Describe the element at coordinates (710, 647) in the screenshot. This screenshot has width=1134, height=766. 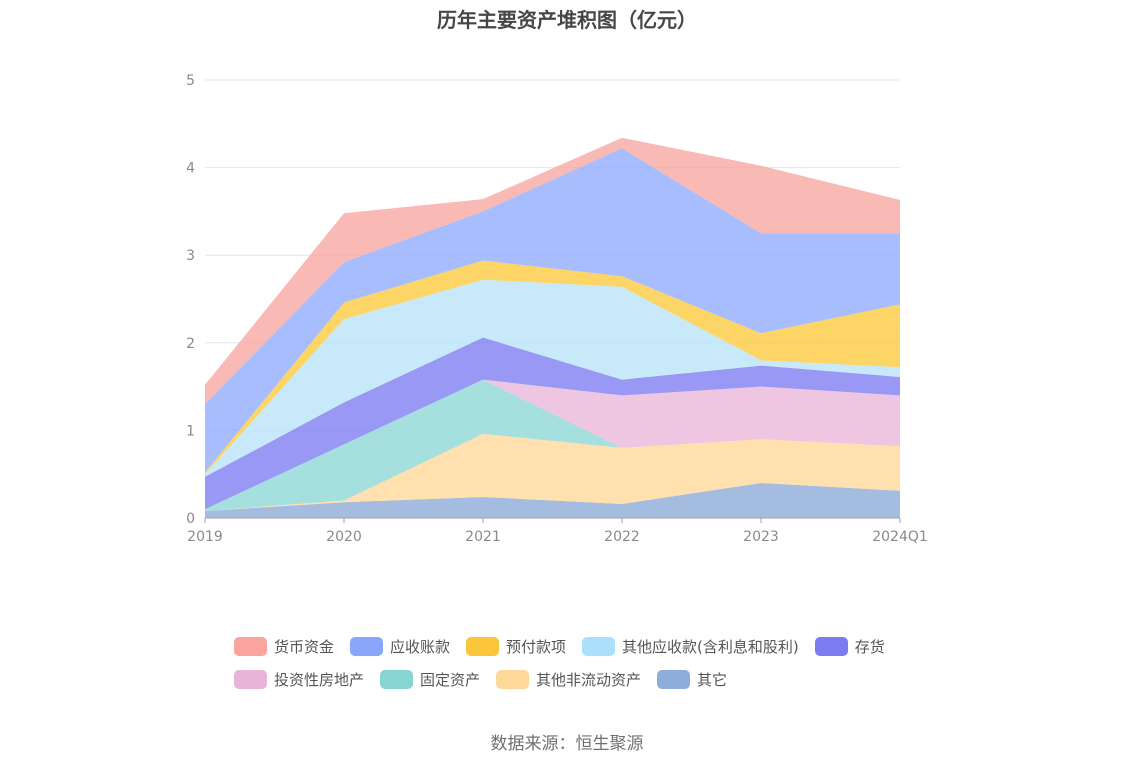
I see `legend-label: 其他应收款(含利息和股利)` at that location.